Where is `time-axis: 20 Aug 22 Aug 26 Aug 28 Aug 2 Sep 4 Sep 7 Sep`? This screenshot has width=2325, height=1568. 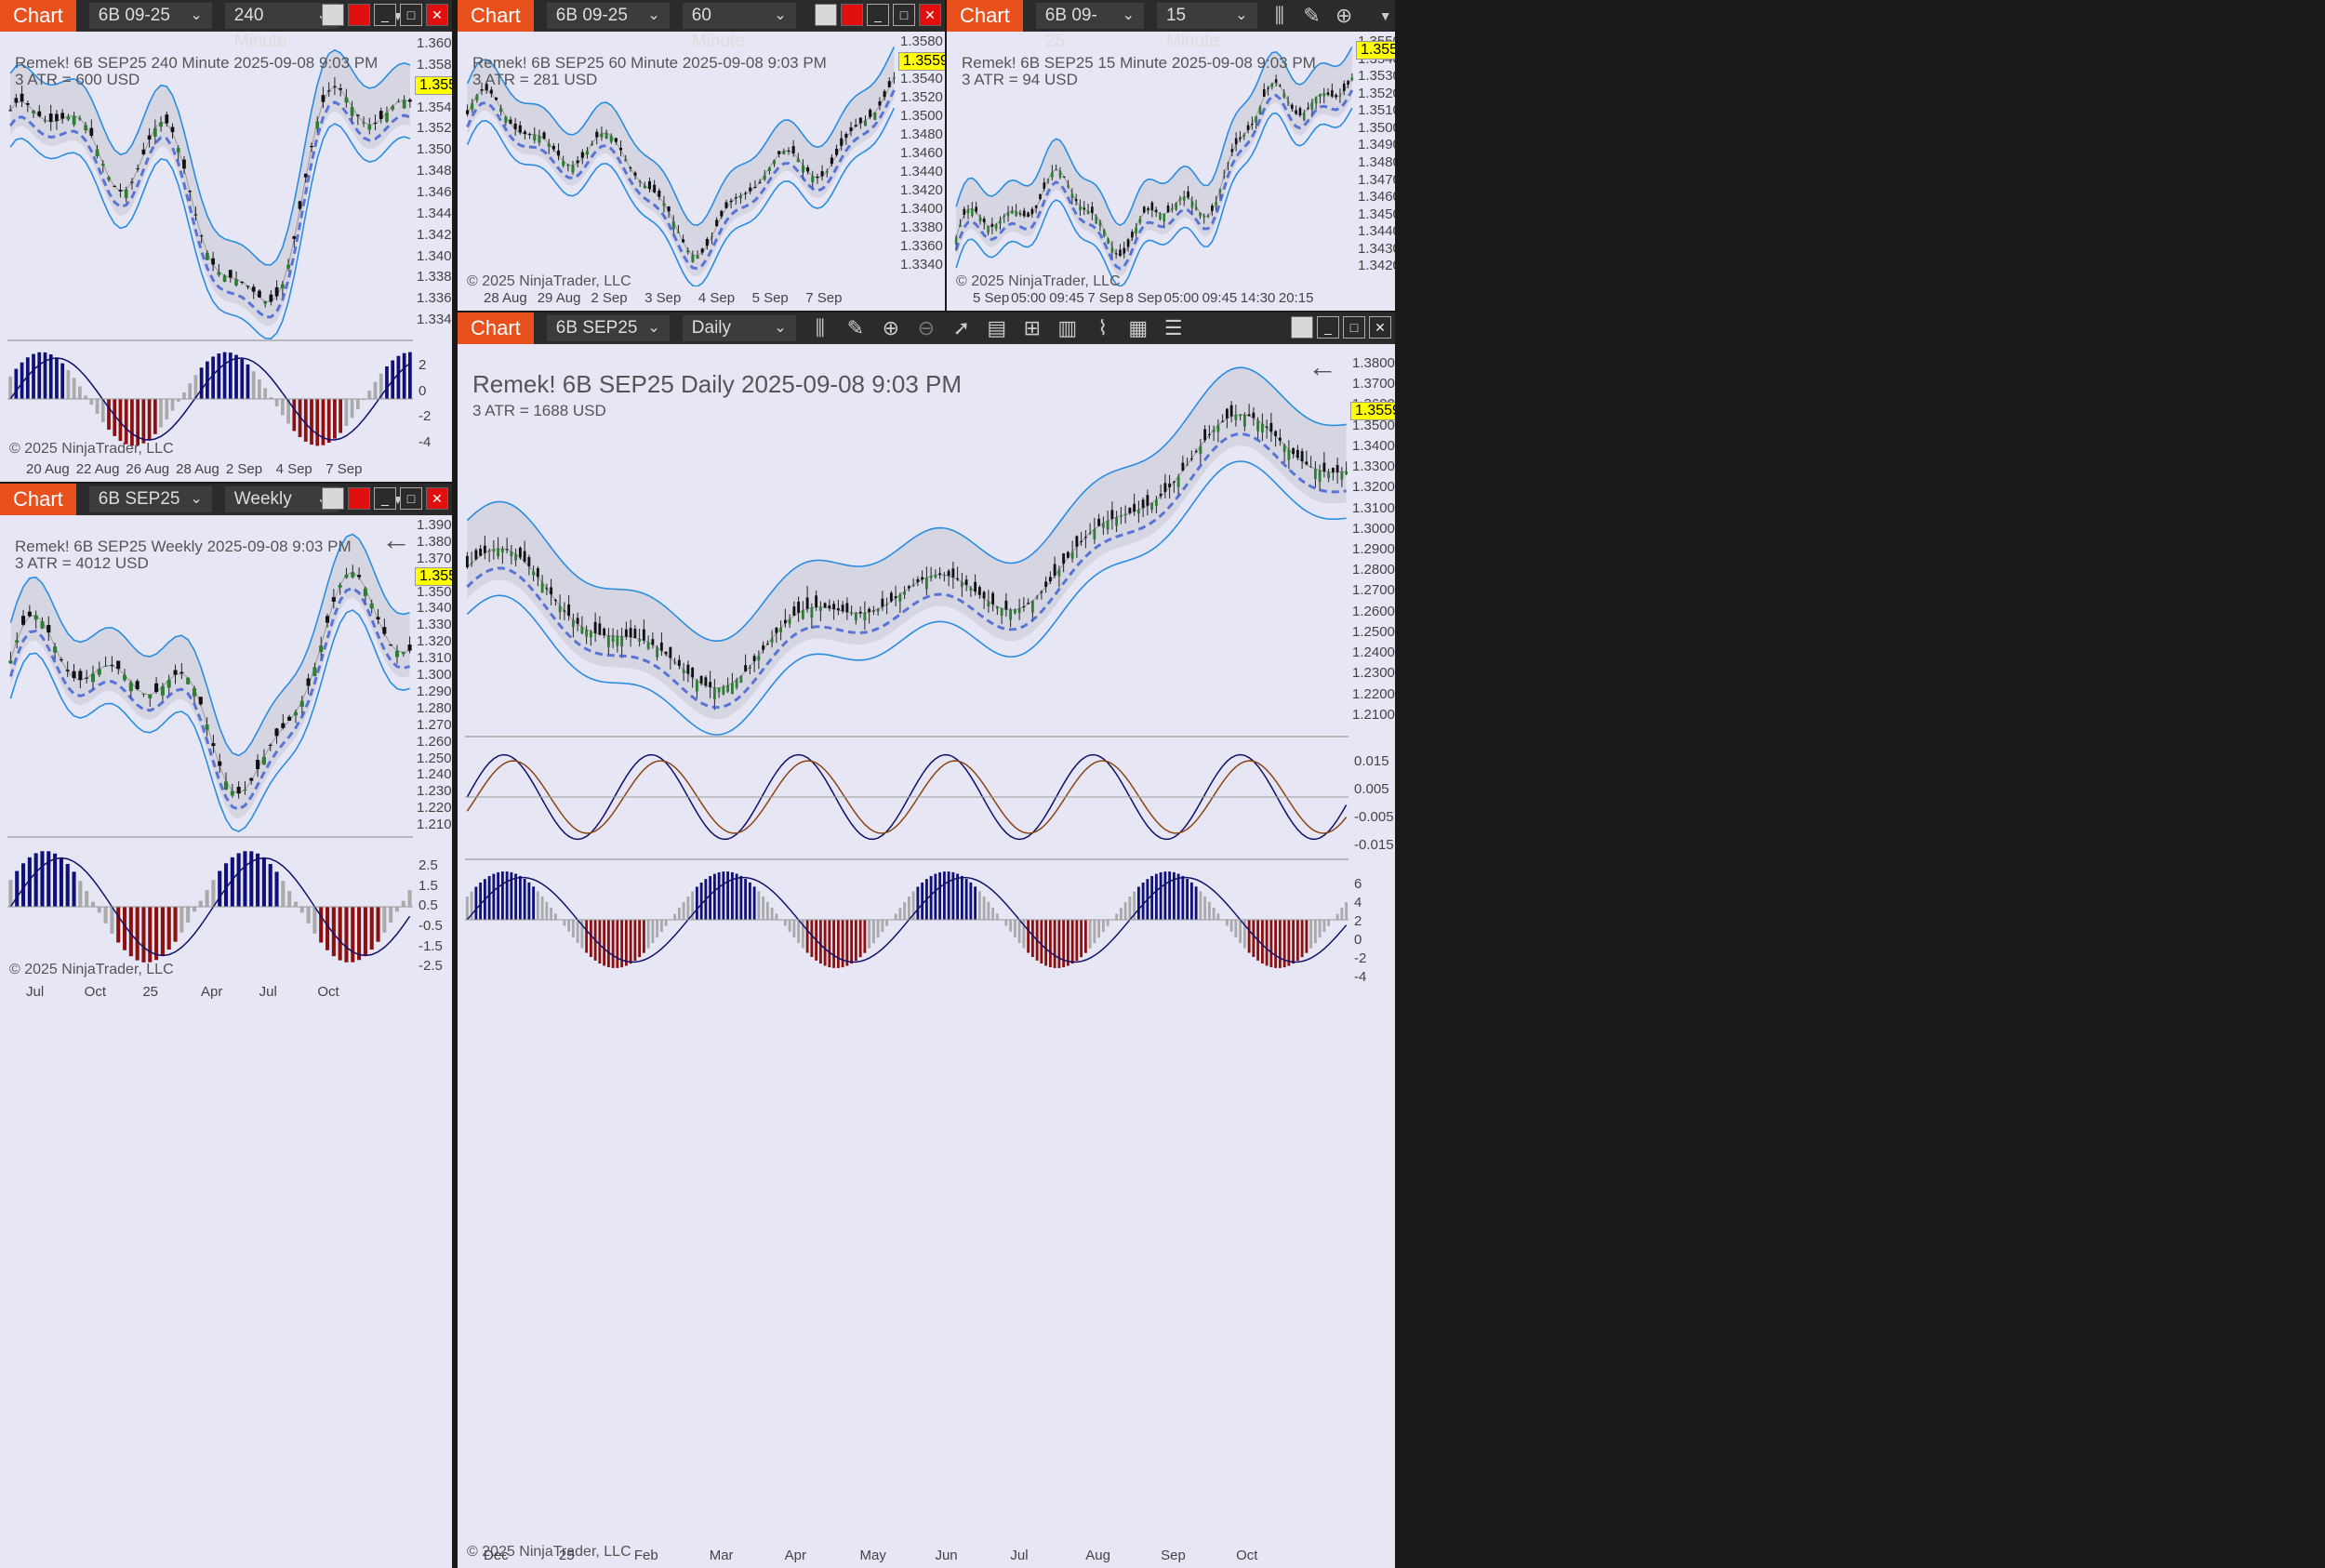
time-axis: 20 Aug 22 Aug 26 Aug 28 Aug 2 Sep 4 Sep 7 Sep is located at coordinates (210, 470).